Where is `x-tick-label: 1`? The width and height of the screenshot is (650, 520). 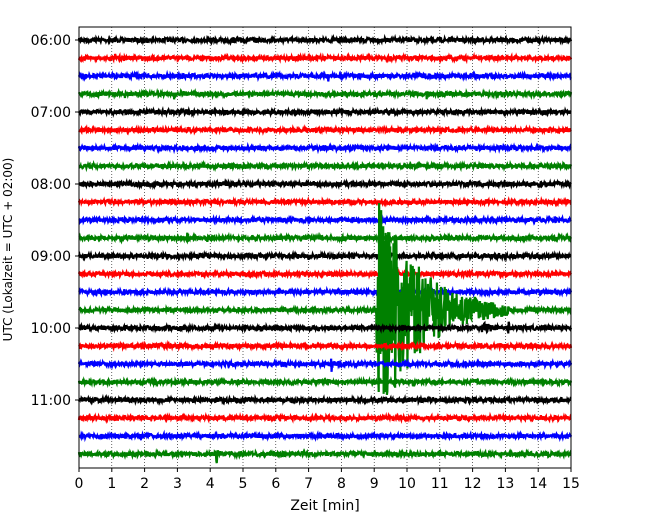 x-tick-label: 1 is located at coordinates (111, 484).